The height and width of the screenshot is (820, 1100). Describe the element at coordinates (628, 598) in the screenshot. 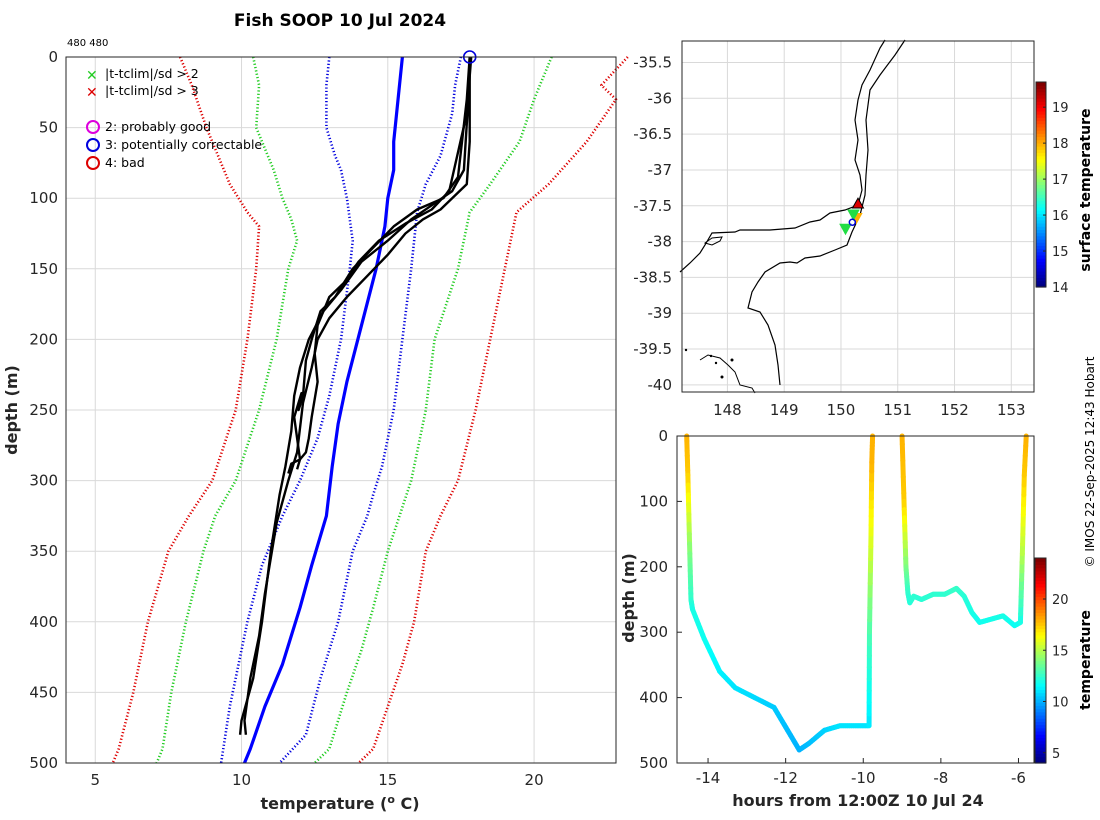

I see `timeseries-ylabel: depth (m)` at that location.